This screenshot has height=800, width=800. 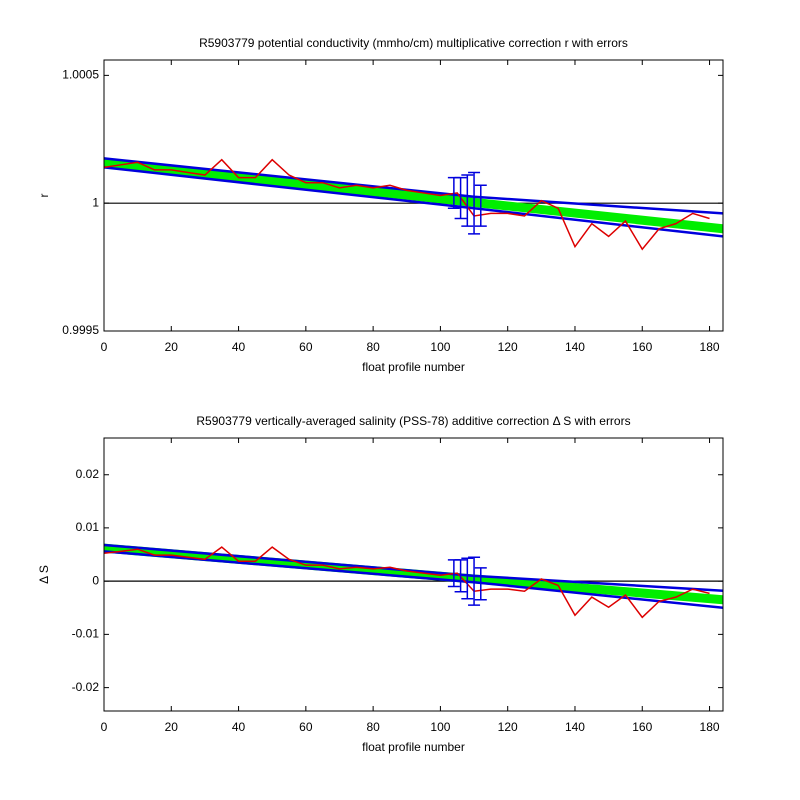 I want to click on y-tick-label: -0.01, so click(x=86, y=634).